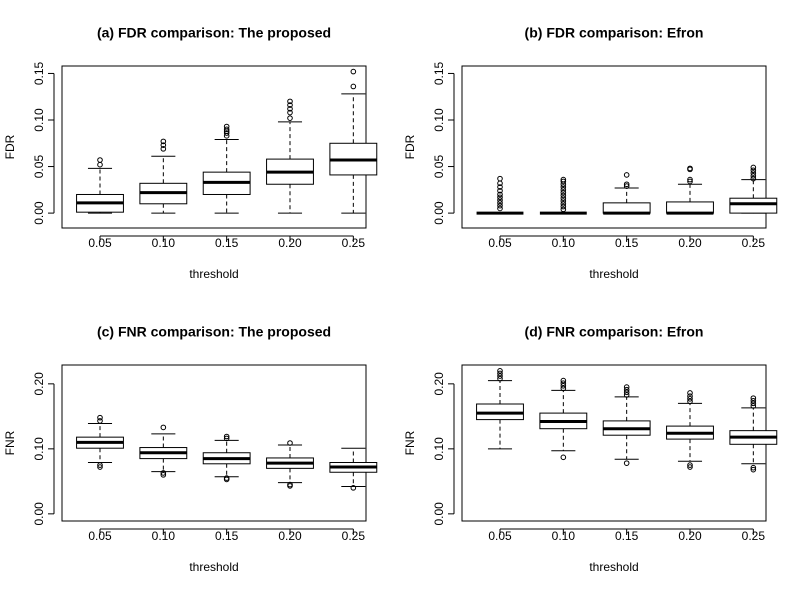  What do you see at coordinates (214, 33) in the screenshot?
I see `chart-title: (a) FDR comparison: The proposed` at bounding box center [214, 33].